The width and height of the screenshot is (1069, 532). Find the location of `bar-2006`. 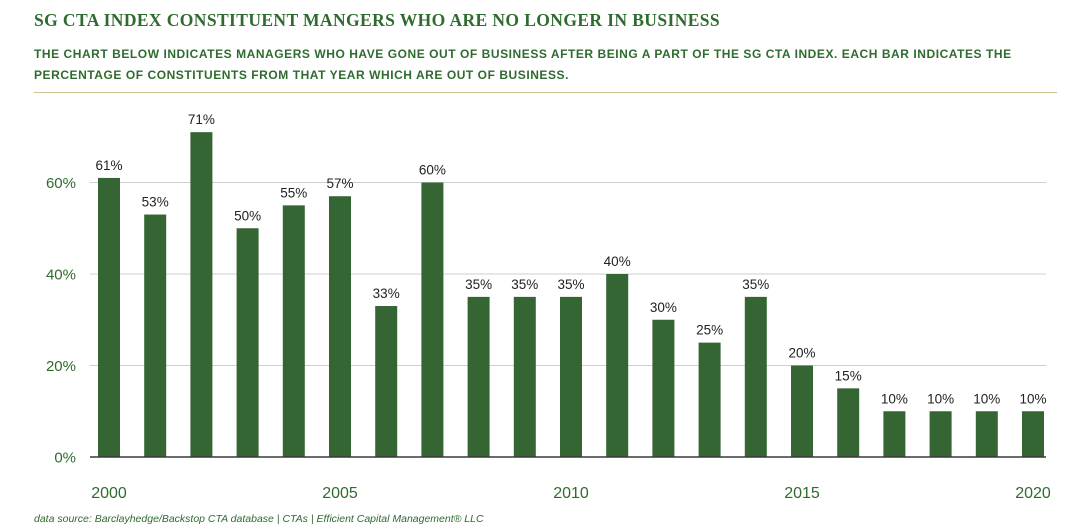

bar-2006 is located at coordinates (386, 381).